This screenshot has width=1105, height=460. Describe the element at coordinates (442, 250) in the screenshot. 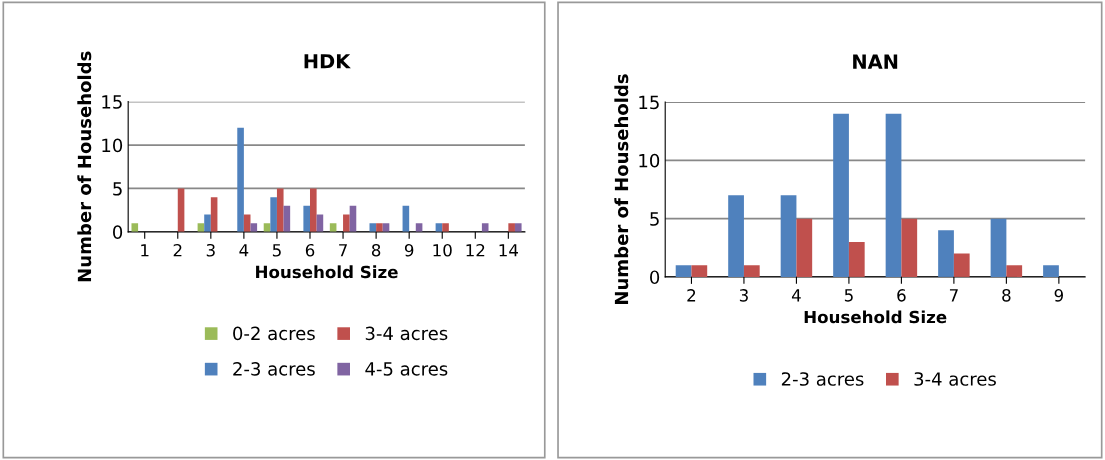

I see `x-tick-label: 10` at that location.